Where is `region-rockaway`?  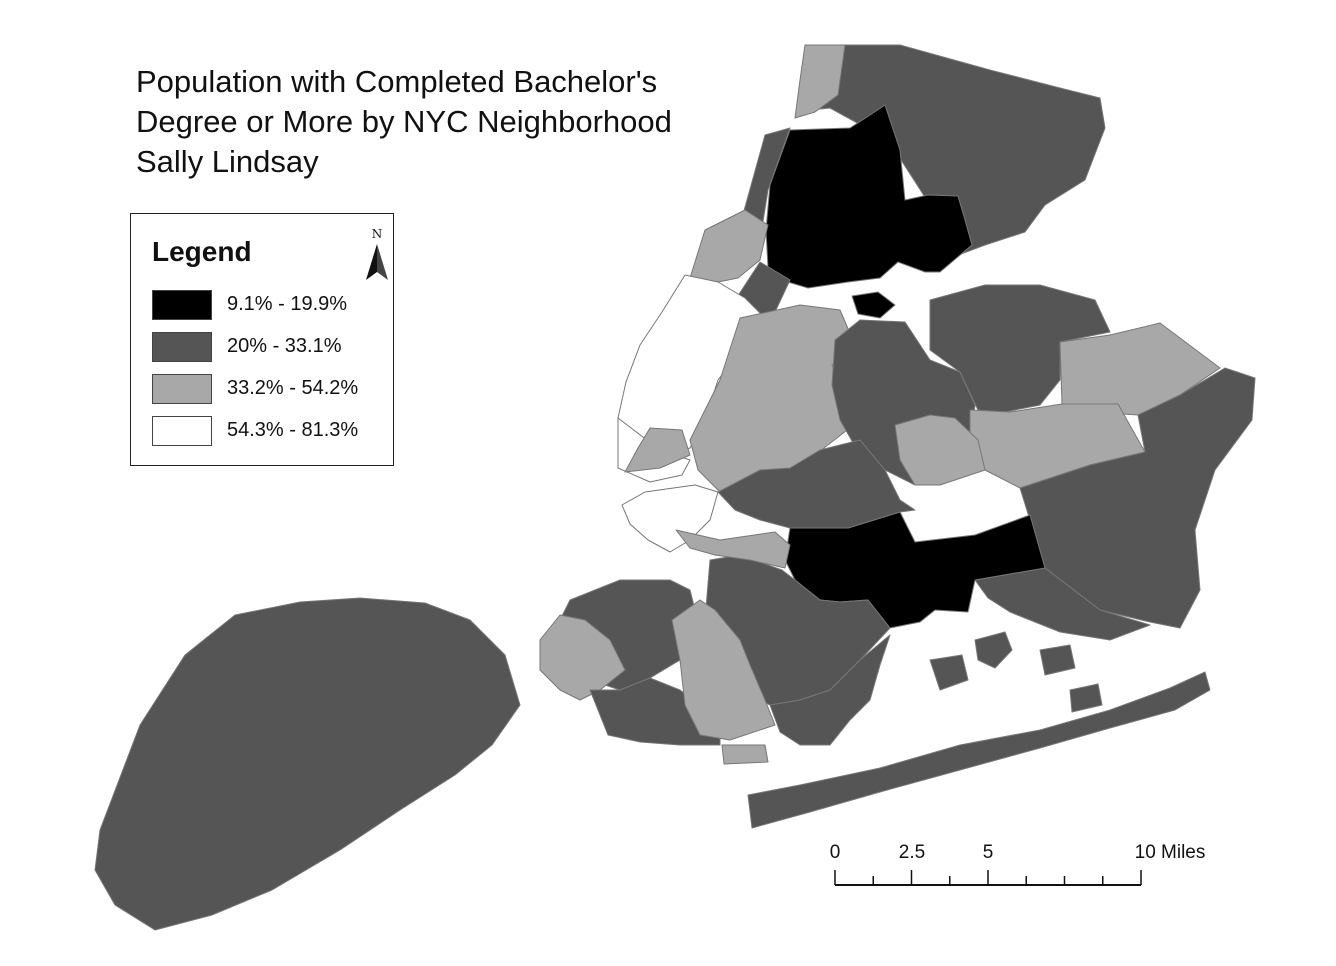
region-rockaway is located at coordinates (979, 750).